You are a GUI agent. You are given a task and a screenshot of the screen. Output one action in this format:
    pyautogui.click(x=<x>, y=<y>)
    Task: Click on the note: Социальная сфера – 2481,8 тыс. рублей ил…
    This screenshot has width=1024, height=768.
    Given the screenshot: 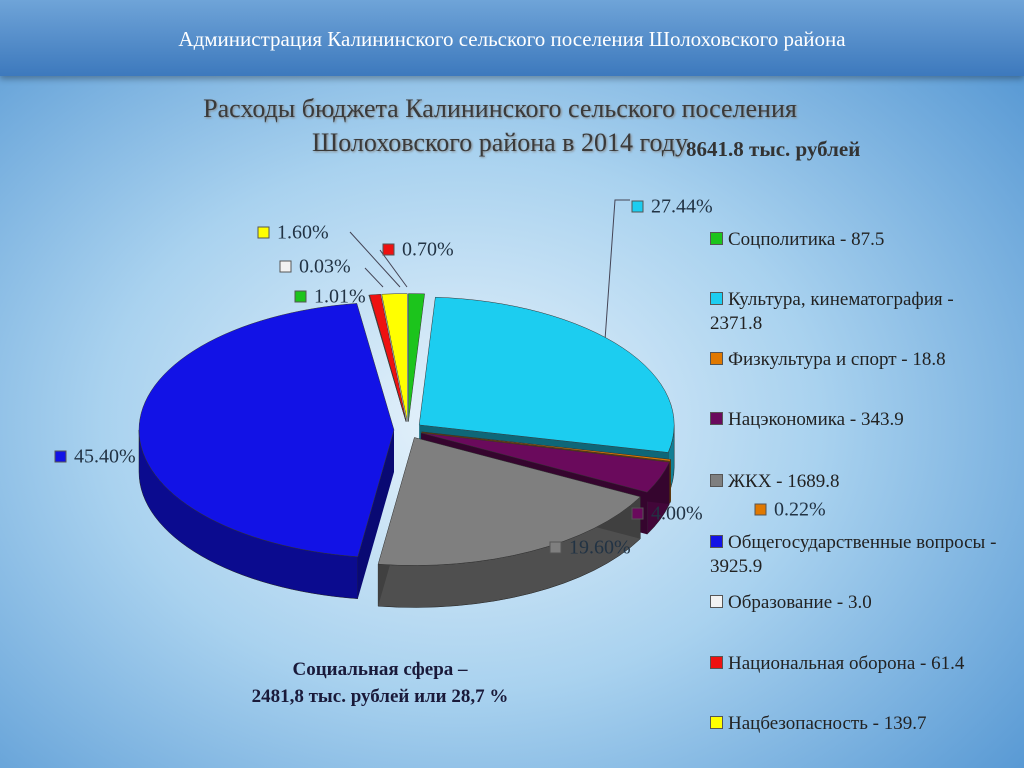 What is the action you would take?
    pyautogui.click(x=380, y=683)
    